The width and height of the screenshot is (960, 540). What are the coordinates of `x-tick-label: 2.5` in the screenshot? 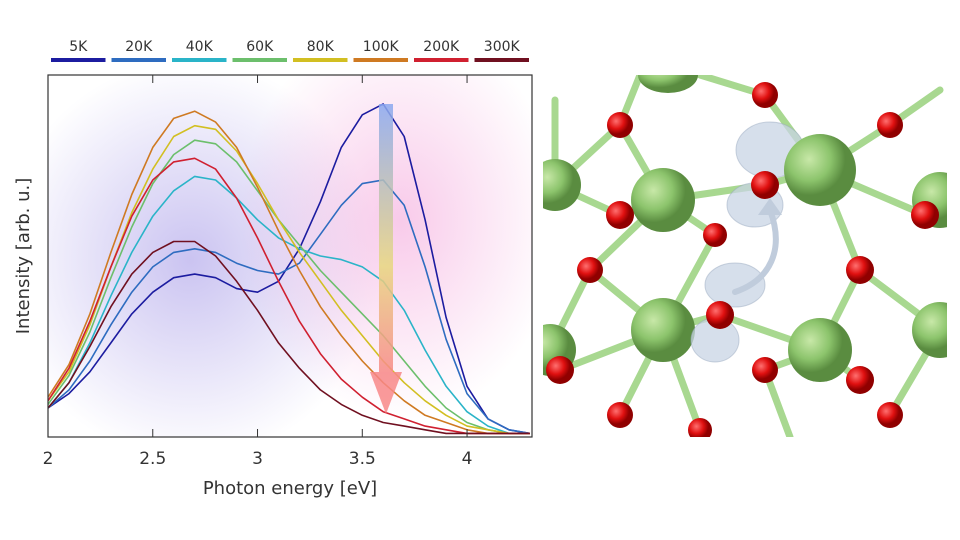 It's located at (152, 459).